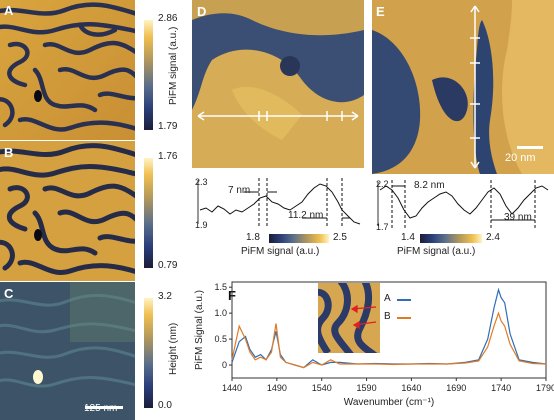 Image resolution: width=554 pixels, height=420 pixels. Describe the element at coordinates (9, 293) in the screenshot. I see `panel-label-c: C` at that location.